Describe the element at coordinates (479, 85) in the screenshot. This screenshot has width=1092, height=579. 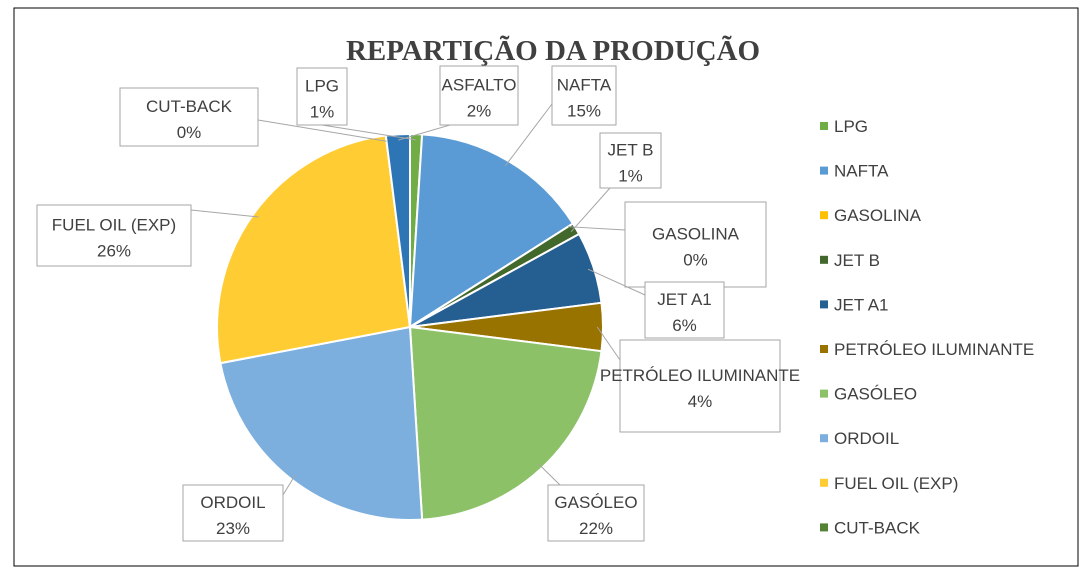
I see `data-label-category: ASFALTO` at that location.